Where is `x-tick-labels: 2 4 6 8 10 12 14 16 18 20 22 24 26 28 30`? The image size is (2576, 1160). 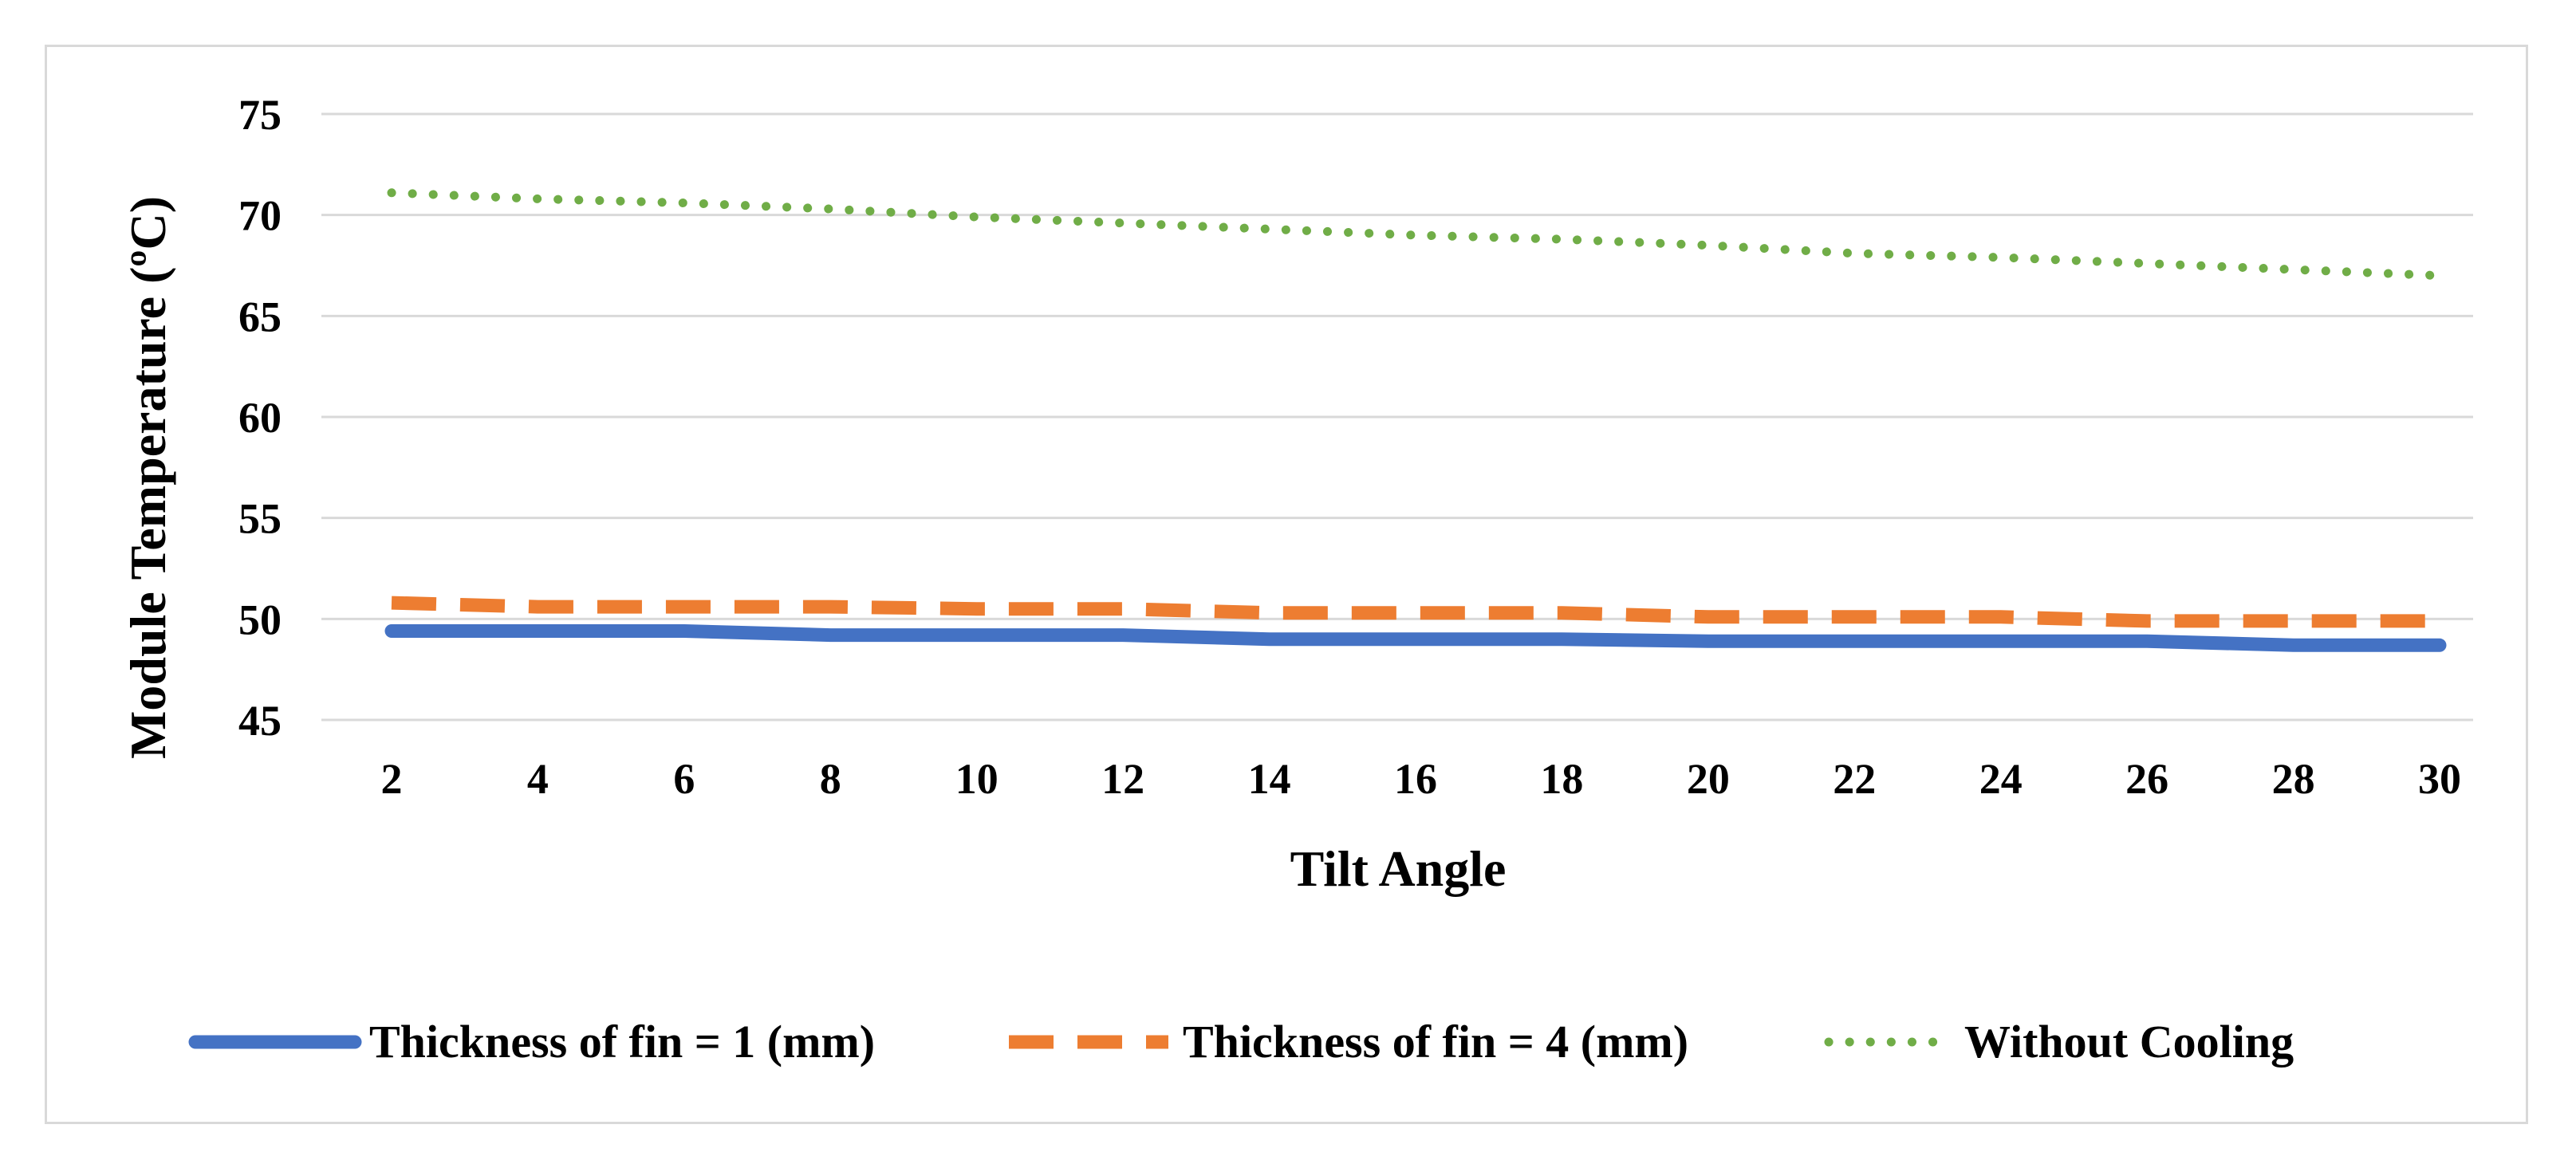
x-tick-labels: 2 4 6 8 10 12 14 16 18 20 22 24 26 28 30 is located at coordinates (1421, 779).